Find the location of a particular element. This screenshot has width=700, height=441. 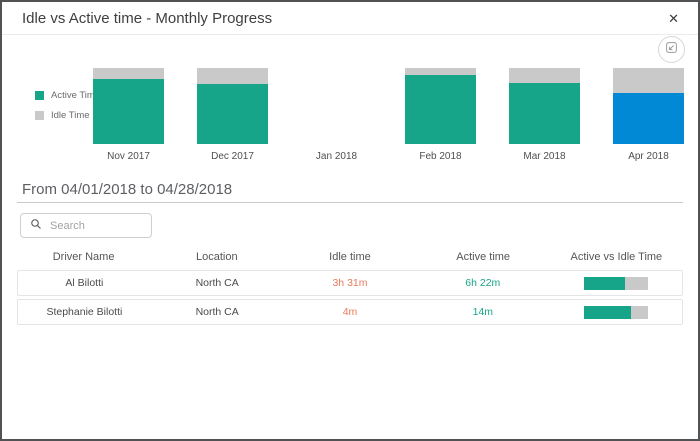

active-time-cell: 14m is located at coordinates (482, 312).